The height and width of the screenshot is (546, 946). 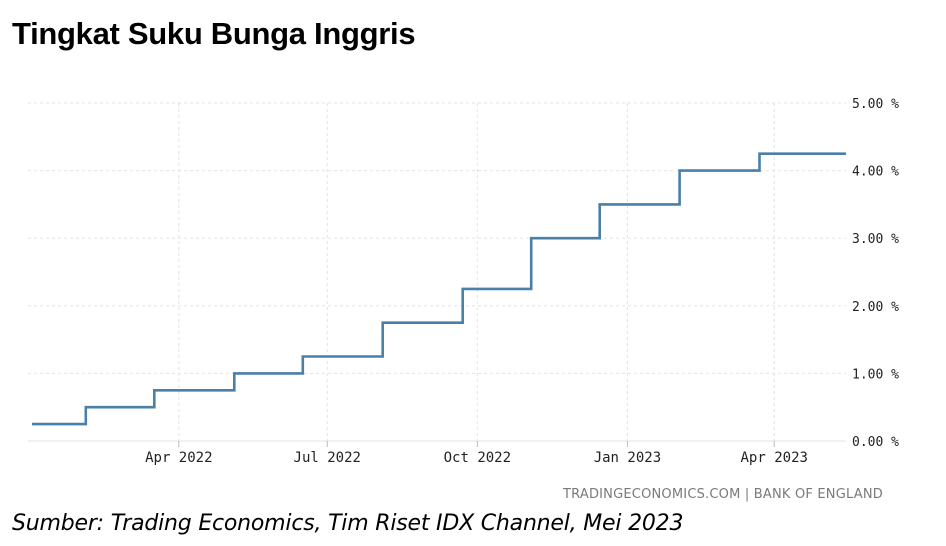 What do you see at coordinates (875, 273) in the screenshot?
I see `y-axis-ticks: 0.00 % 1.00 % 2.00 % 3.00 % 4.00 % 5.00 %` at bounding box center [875, 273].